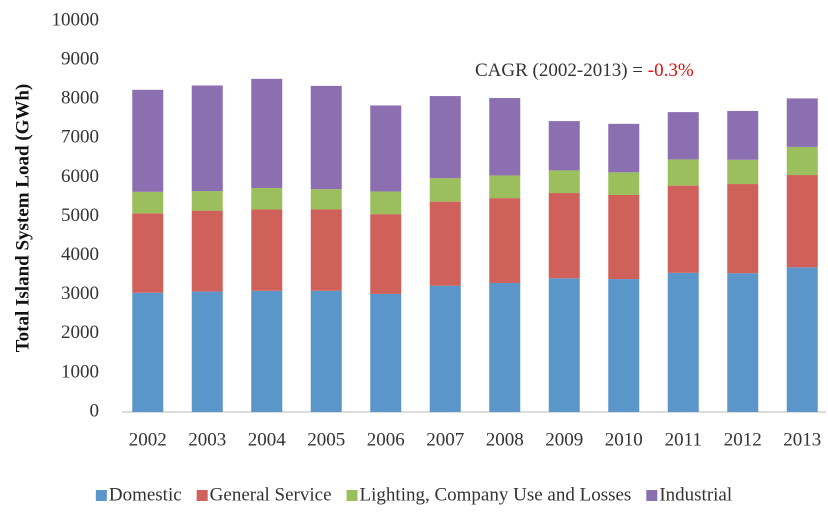 The width and height of the screenshot is (828, 512). I want to click on x-tick-label: 2009, so click(564, 439).